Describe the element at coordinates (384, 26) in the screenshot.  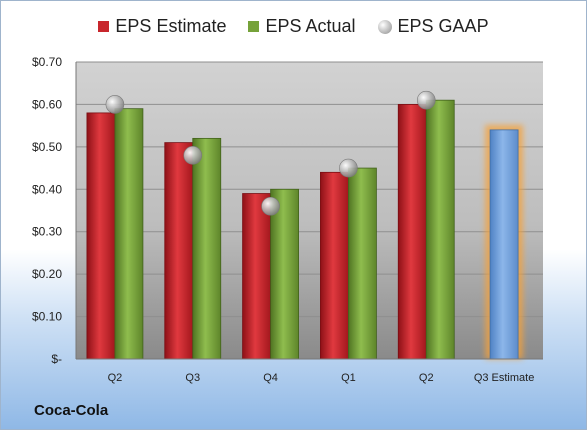
I see `eps-gaap-swatch` at that location.